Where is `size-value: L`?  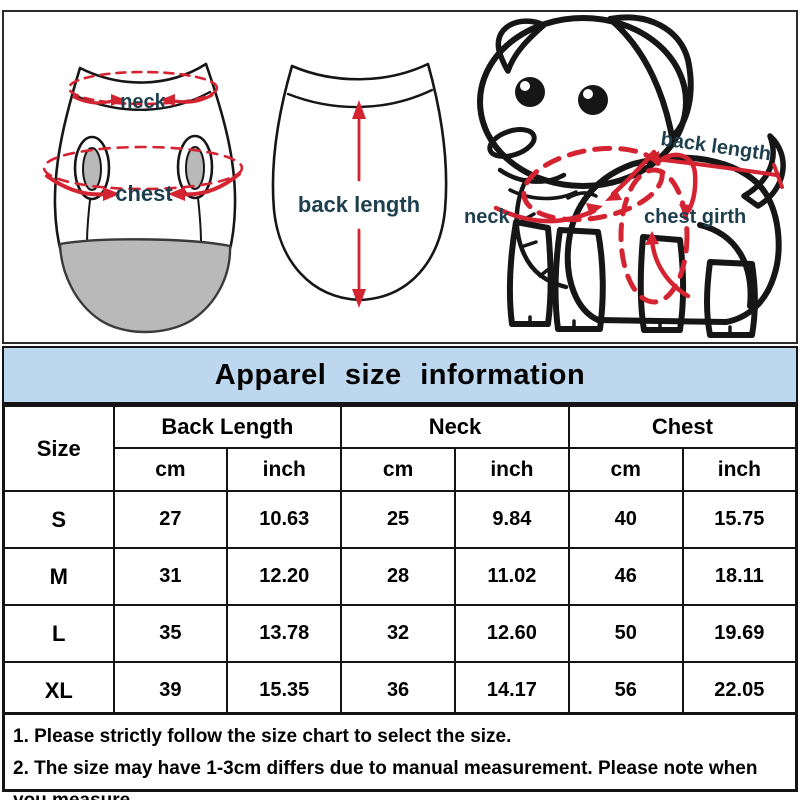 size-value: L is located at coordinates (58, 633).